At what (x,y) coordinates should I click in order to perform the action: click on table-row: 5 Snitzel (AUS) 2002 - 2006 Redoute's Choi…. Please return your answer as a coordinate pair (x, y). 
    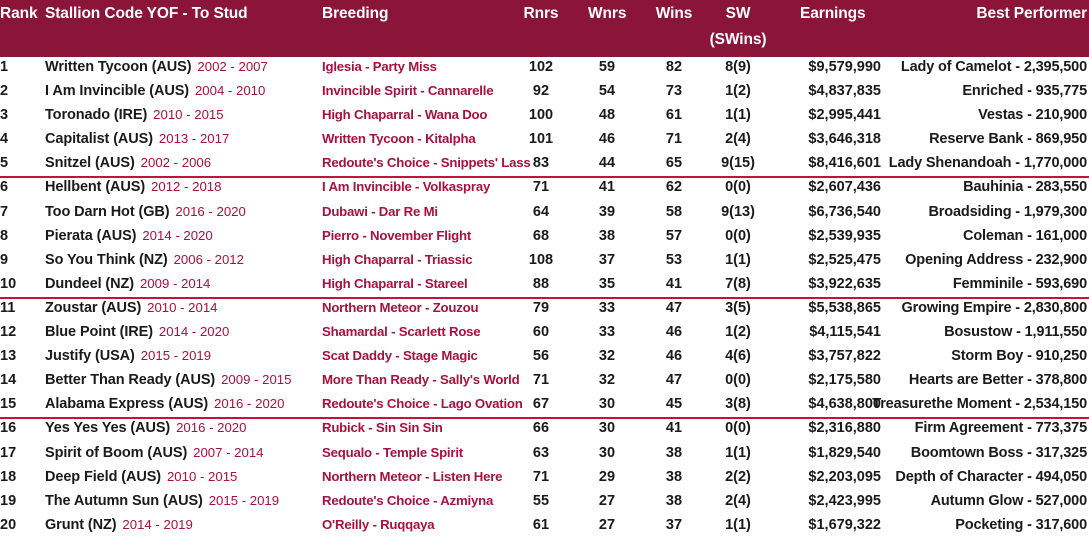
    Looking at the image, I should click on (544, 166).